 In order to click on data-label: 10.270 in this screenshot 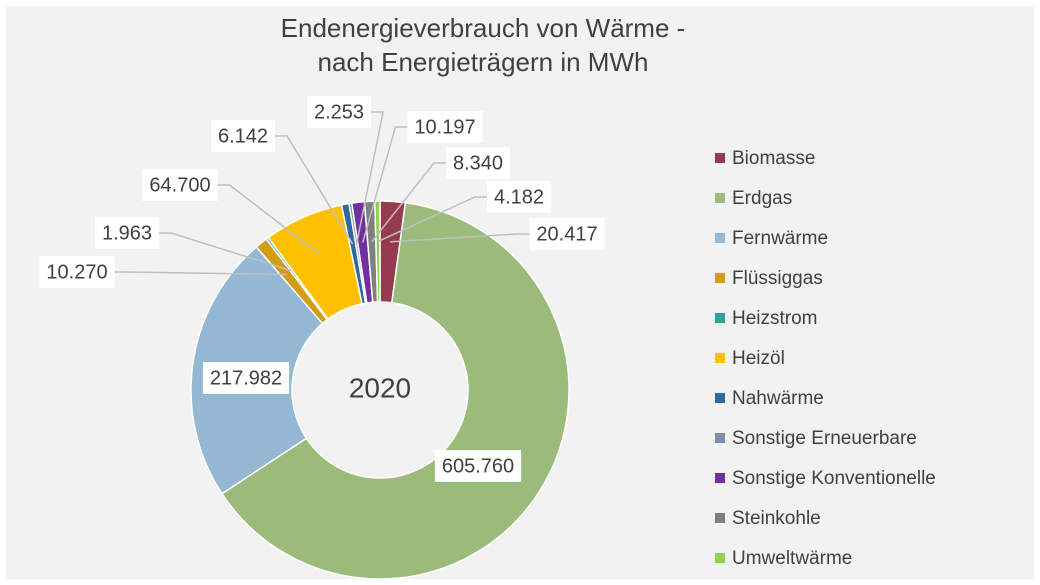, I will do `click(76, 272)`.